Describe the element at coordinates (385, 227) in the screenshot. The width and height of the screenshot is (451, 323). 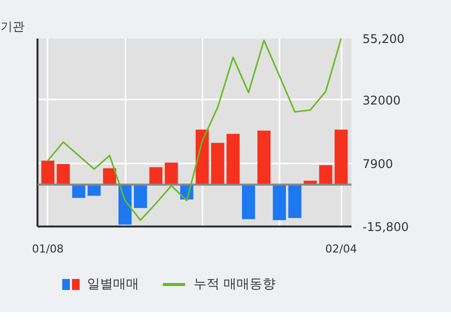
I see `y-tick-label: -15,800` at that location.